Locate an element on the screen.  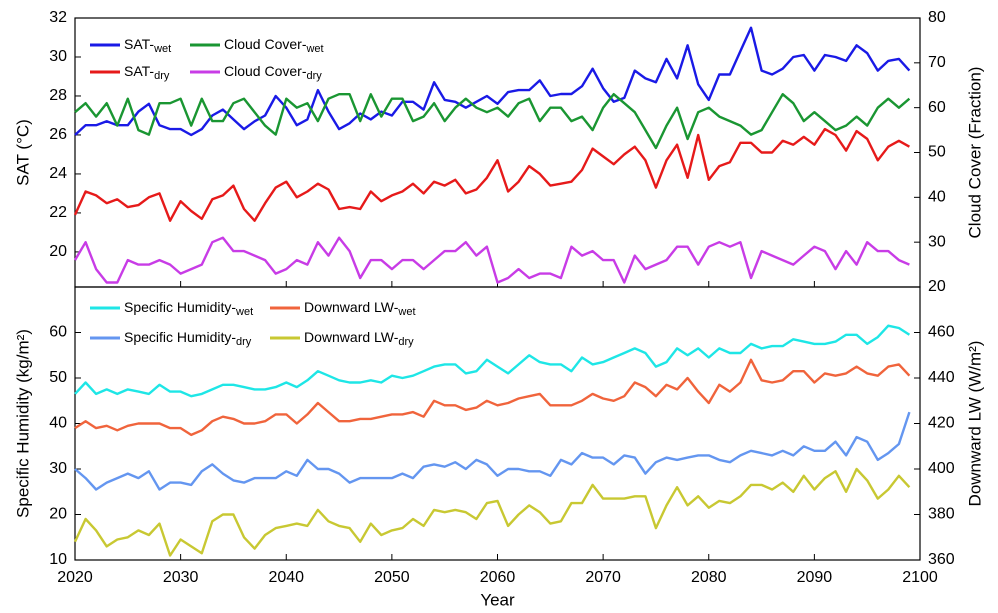
legend-label: SAT-dry is located at coordinates (147, 72).